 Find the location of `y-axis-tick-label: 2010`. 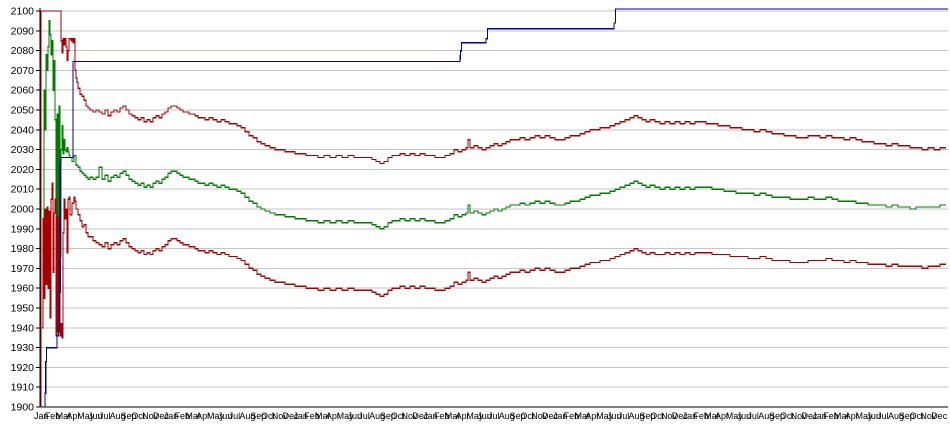

y-axis-tick-label: 2010 is located at coordinates (23, 190).